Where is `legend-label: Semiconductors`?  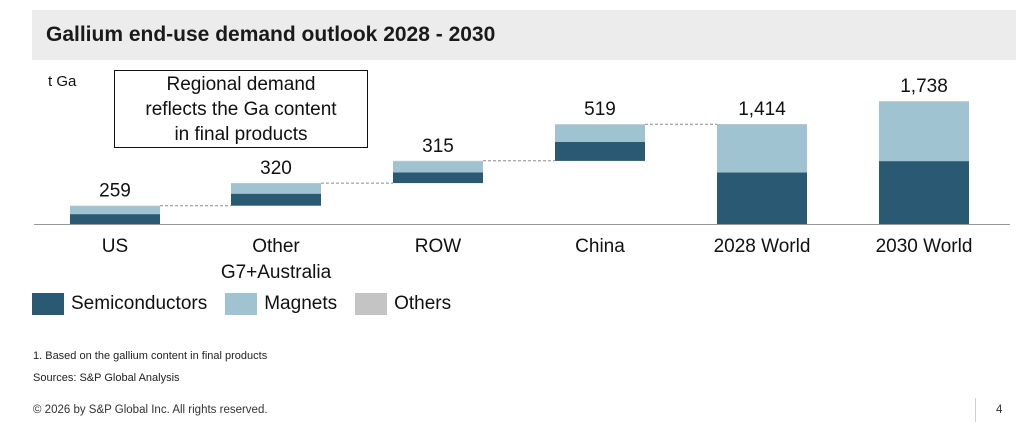 legend-label: Semiconductors is located at coordinates (139, 303).